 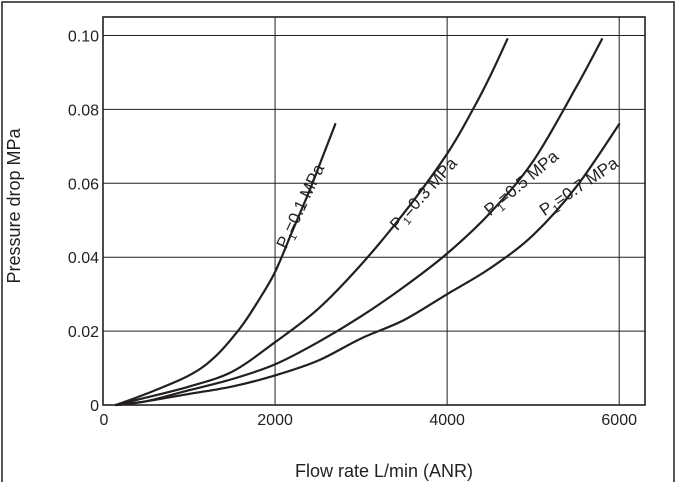 I want to click on x-tick-label: 0, so click(x=104, y=420).